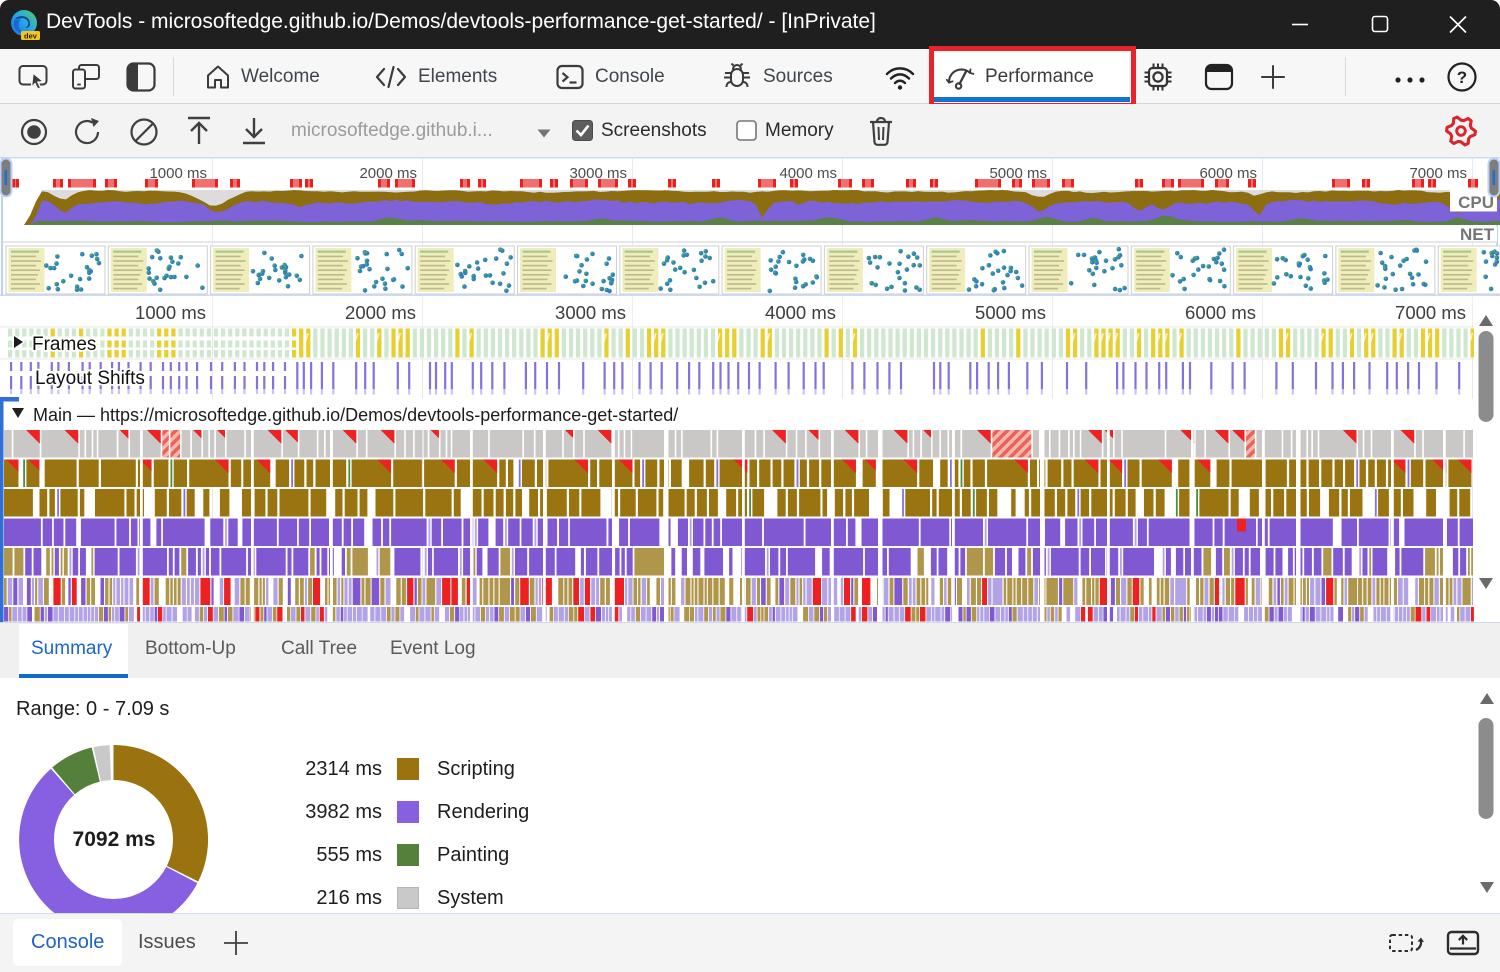  What do you see at coordinates (1476, 202) in the screenshot?
I see `svg-text: CPU` at bounding box center [1476, 202].